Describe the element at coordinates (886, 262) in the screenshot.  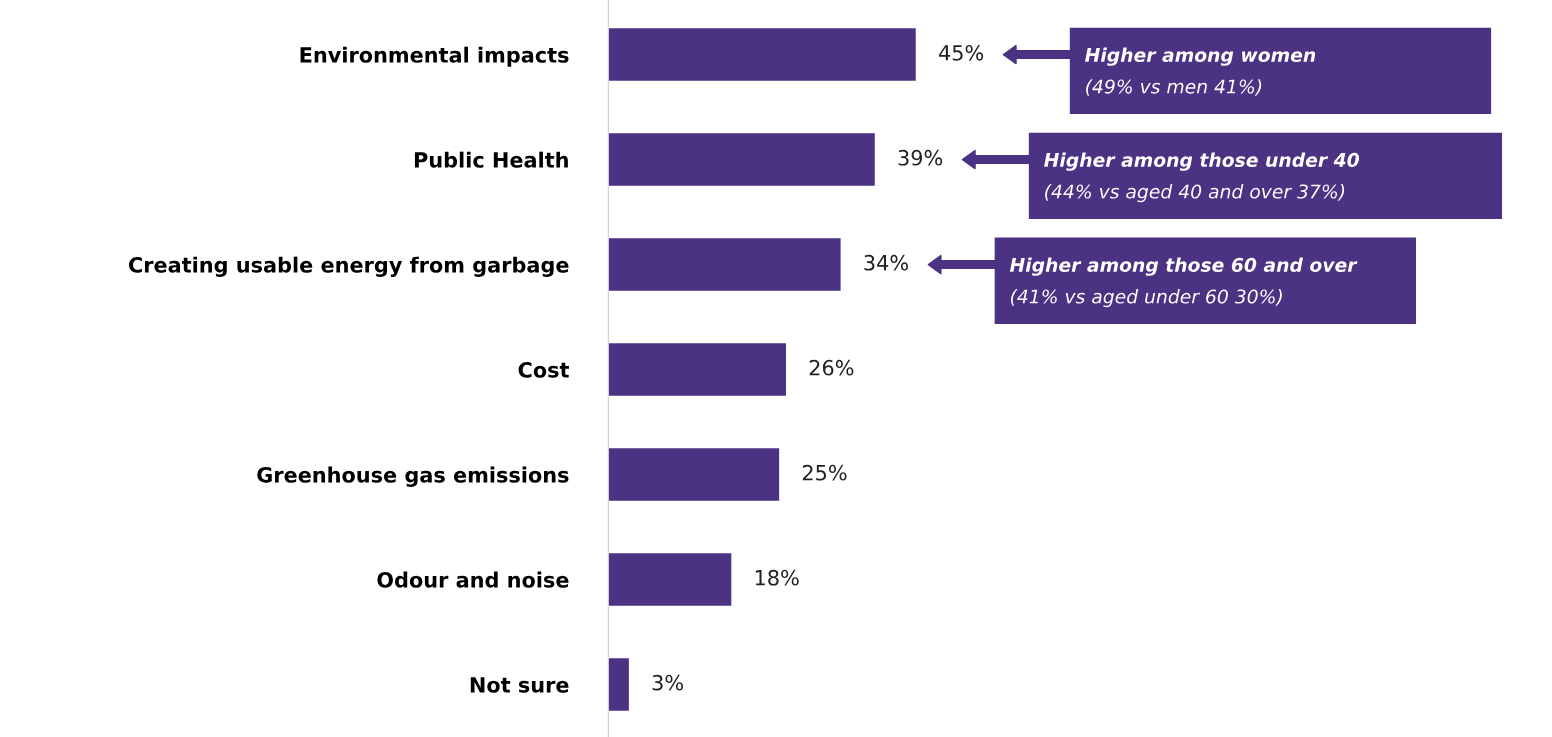
I see `data-label: 34%` at that location.